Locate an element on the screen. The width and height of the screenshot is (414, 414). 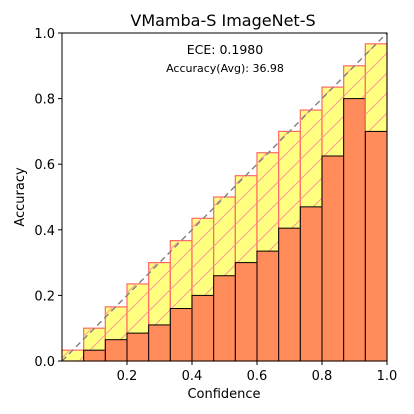
y-tick-label: 0.8 is located at coordinates (44, 100).